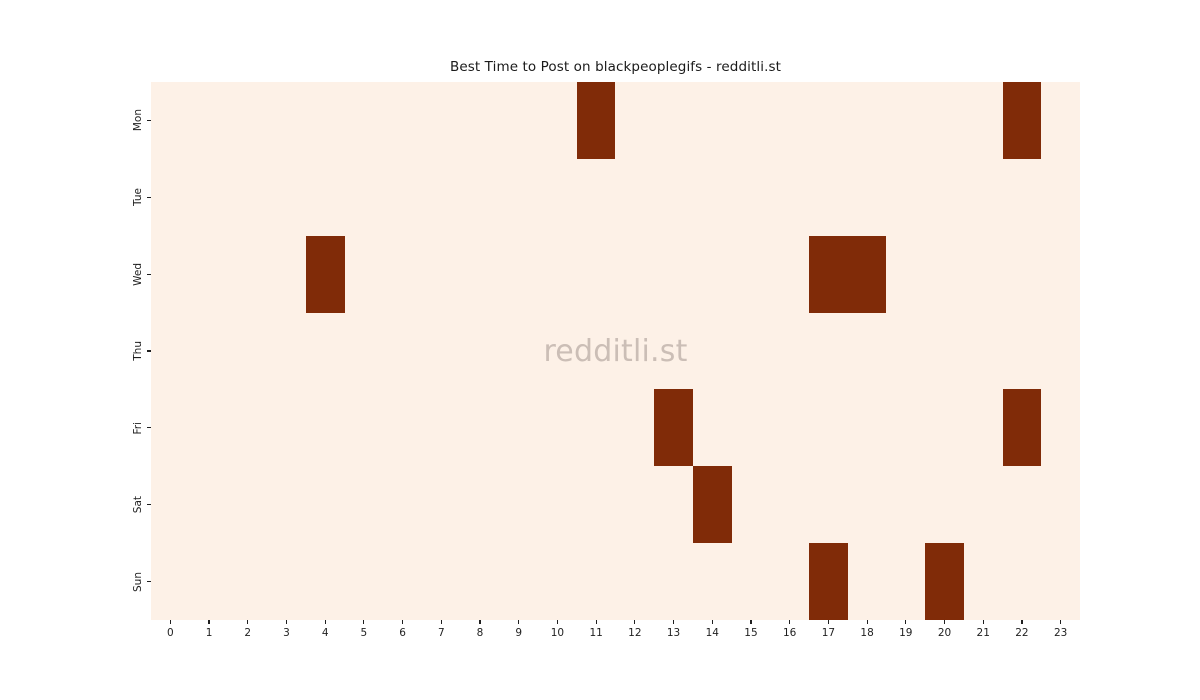 The height and width of the screenshot is (700, 1200). I want to click on x-axis-tick: 7, so click(441, 640).